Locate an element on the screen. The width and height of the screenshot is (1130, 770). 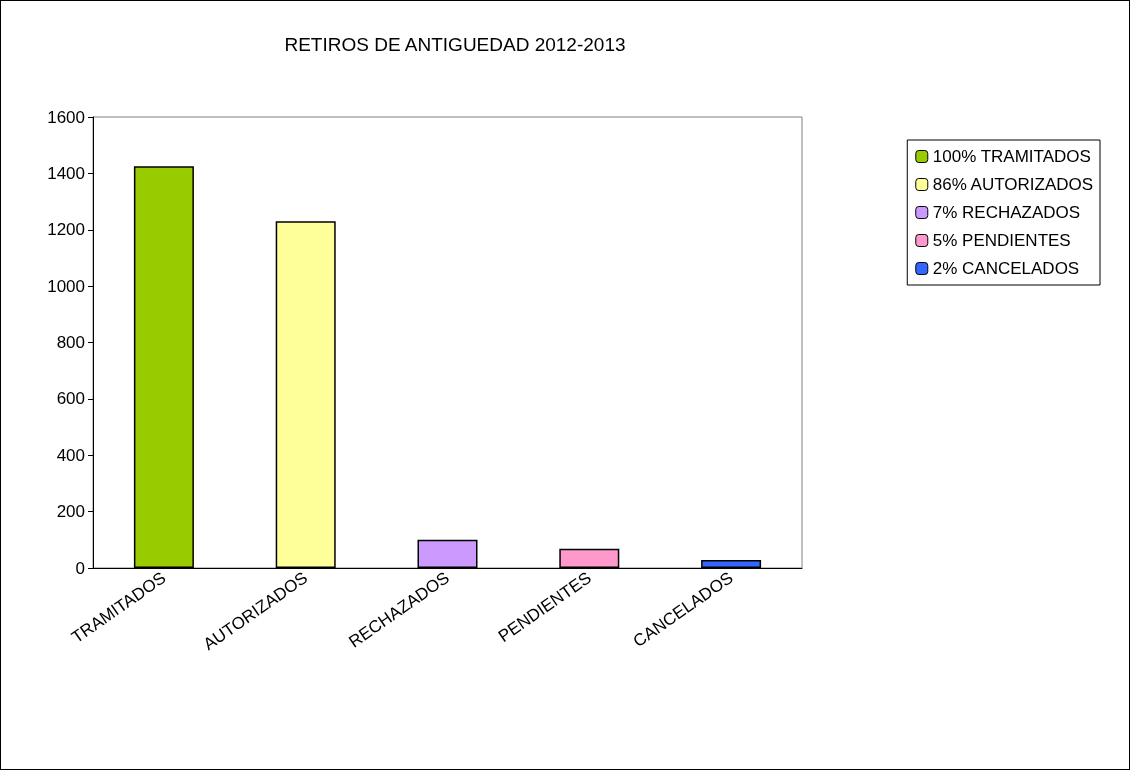
y-tick-label: 800 is located at coordinates (70, 342).